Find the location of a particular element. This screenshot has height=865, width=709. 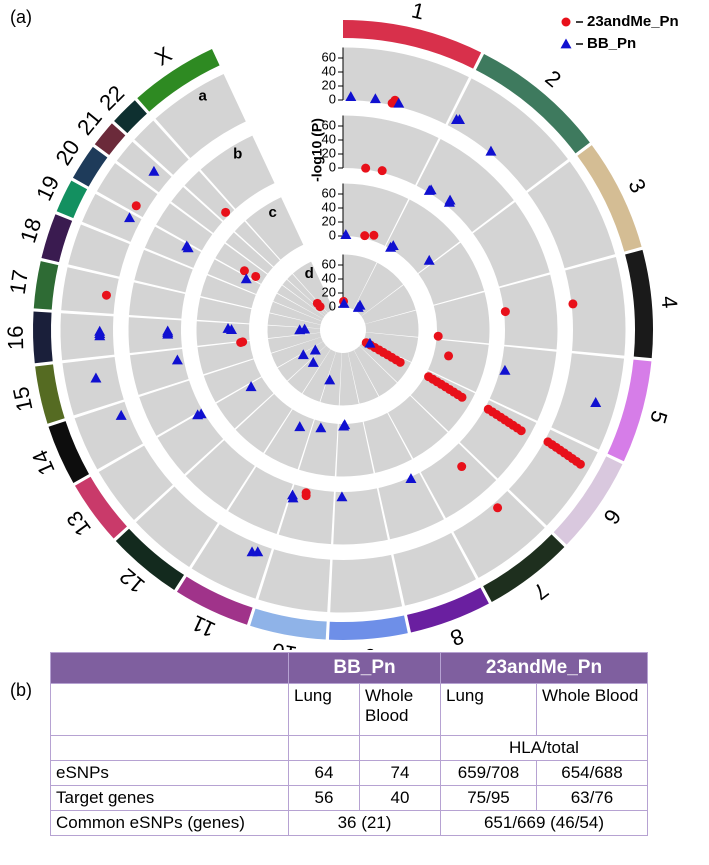

chromosome-label: 18 is located at coordinates (30, 230).